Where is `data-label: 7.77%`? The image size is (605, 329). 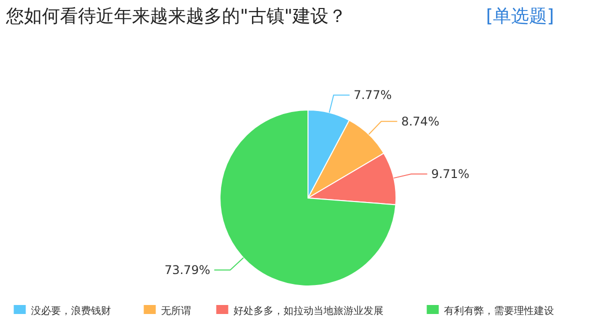
data-label: 7.77% is located at coordinates (373, 95).